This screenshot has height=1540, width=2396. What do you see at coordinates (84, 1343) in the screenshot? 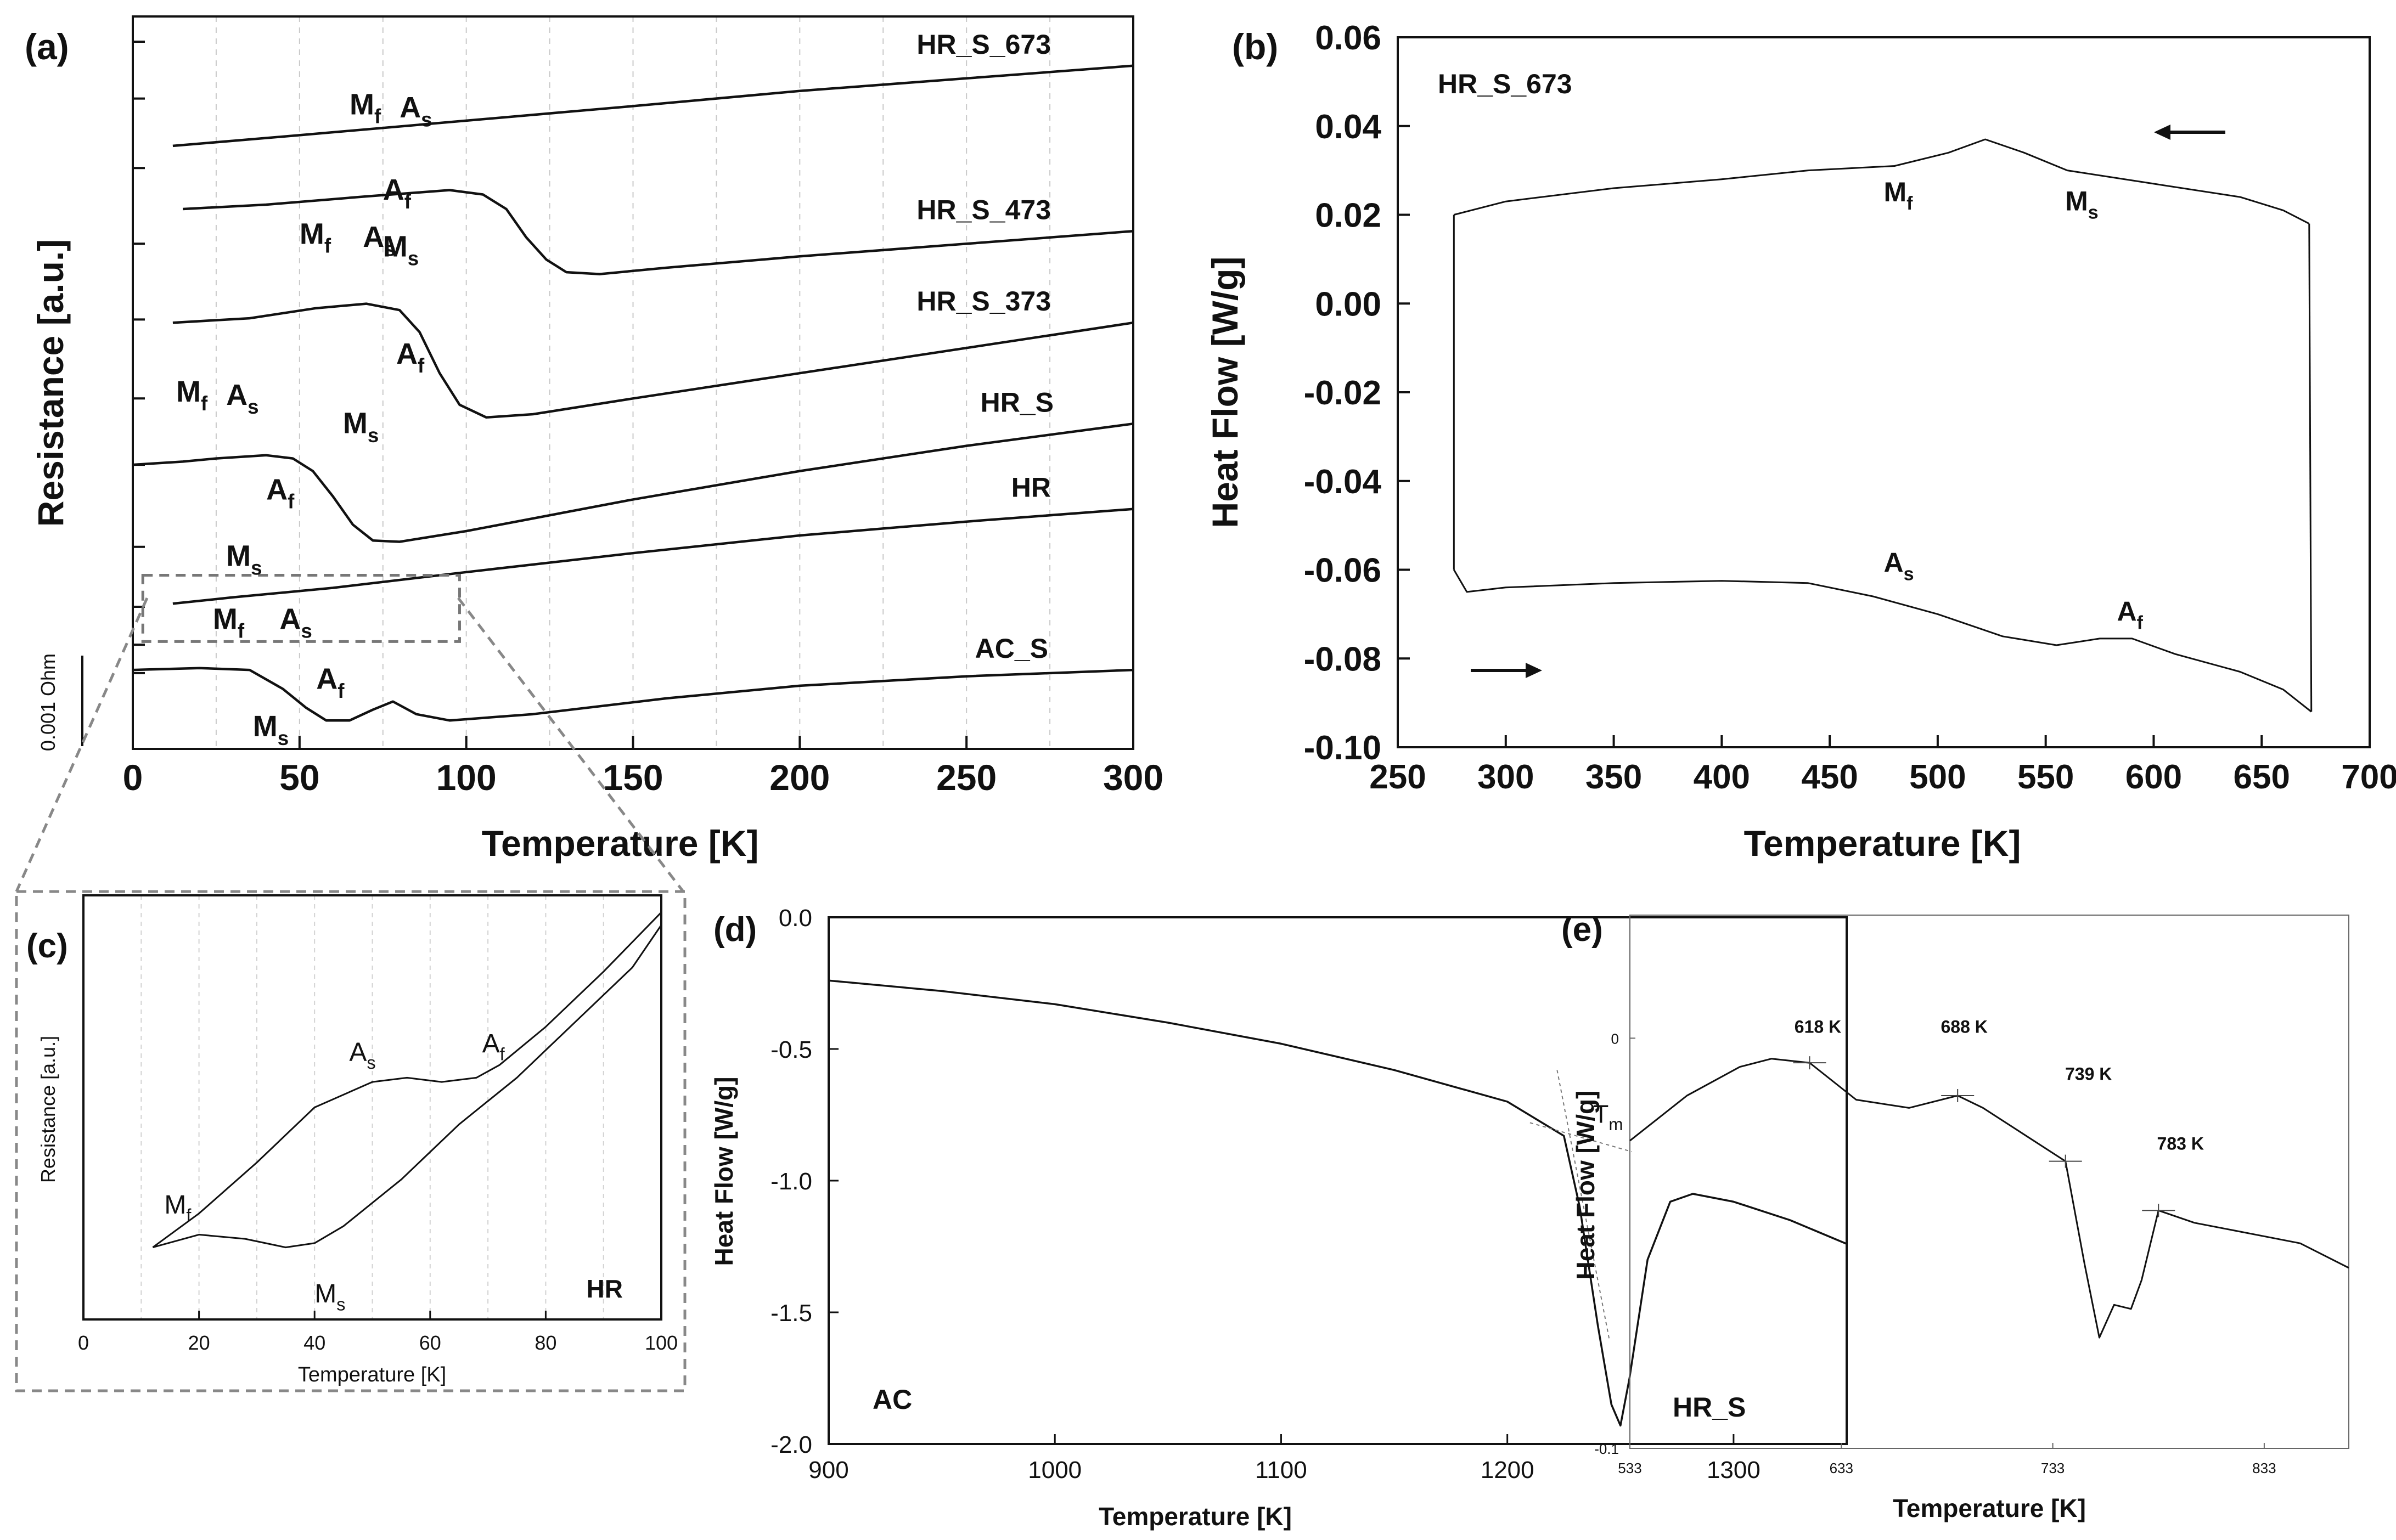
I see `panel-c-xtick-label: 0` at bounding box center [84, 1343].